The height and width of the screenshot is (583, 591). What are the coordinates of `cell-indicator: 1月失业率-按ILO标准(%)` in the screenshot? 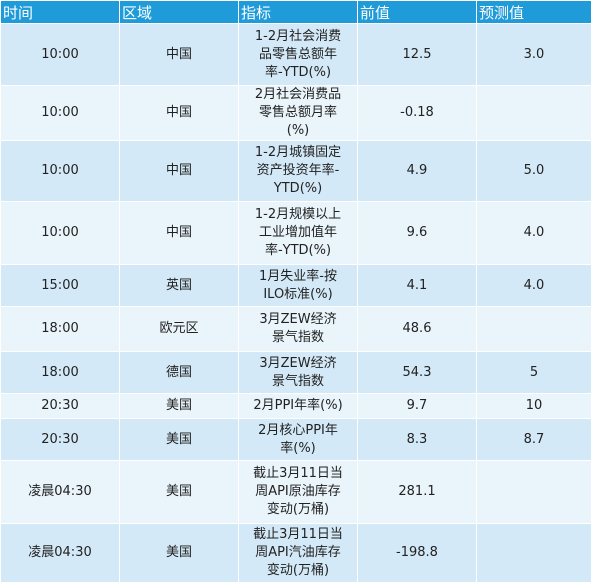 It's located at (298, 286).